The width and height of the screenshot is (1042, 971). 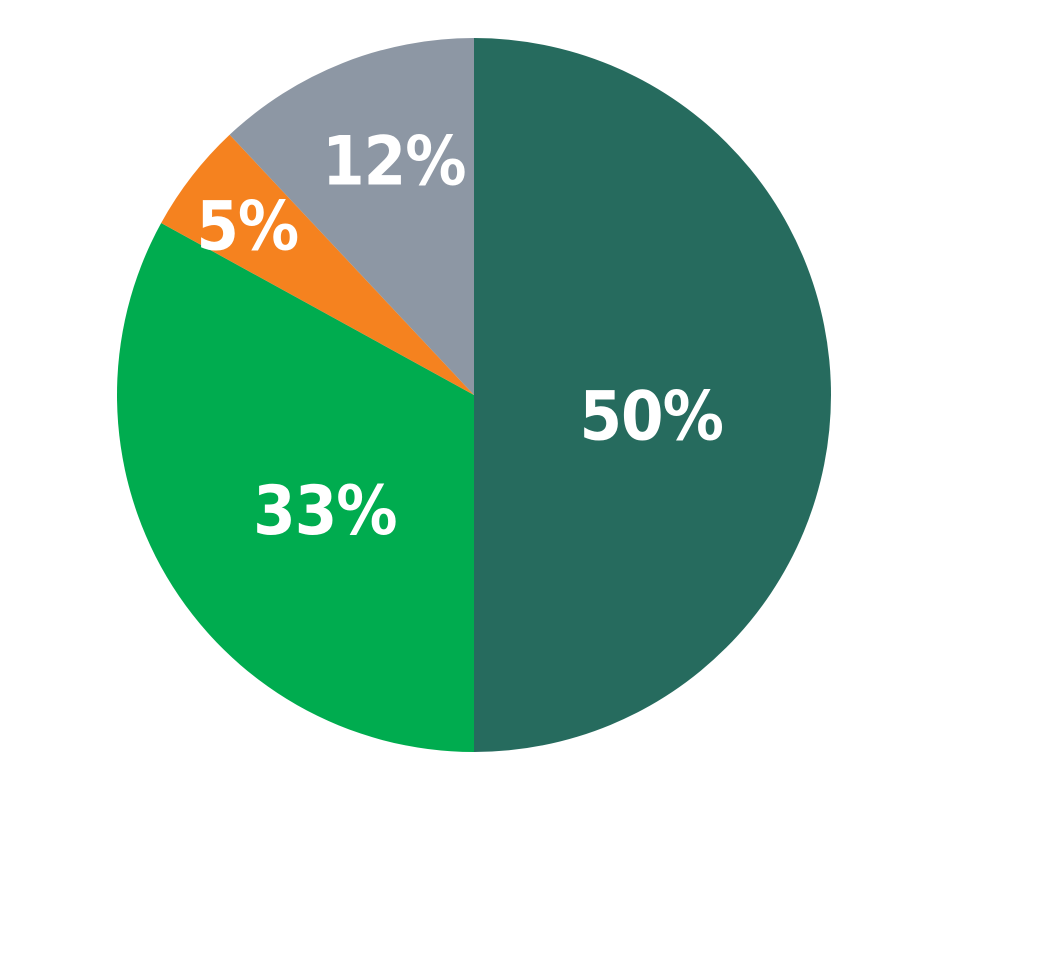 What do you see at coordinates (650, 416) in the screenshot?
I see `pie-value-label-0: 50%` at bounding box center [650, 416].